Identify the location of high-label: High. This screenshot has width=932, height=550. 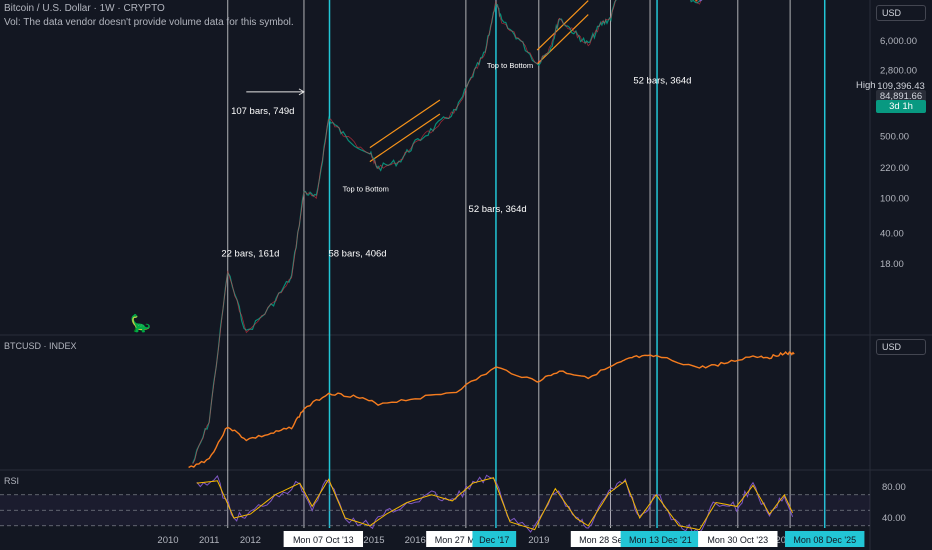
(866, 85).